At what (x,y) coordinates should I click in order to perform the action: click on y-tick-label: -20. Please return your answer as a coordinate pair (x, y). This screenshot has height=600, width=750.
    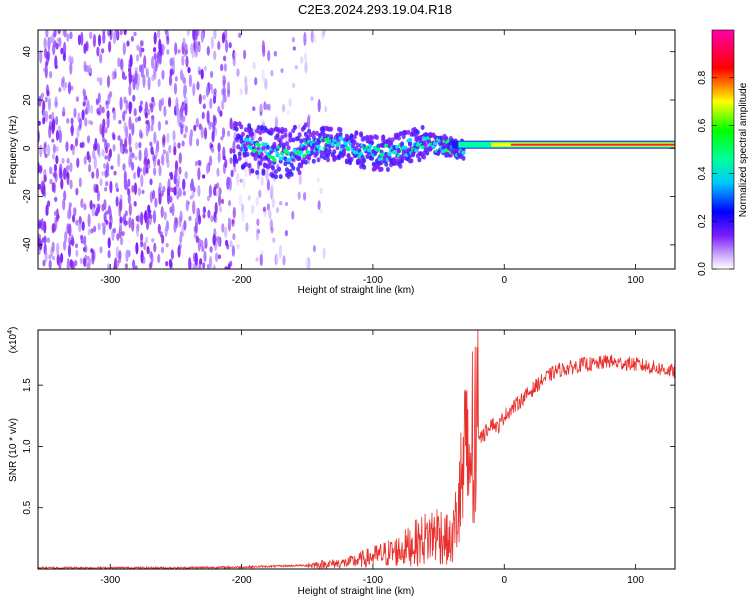
    Looking at the image, I should click on (27, 196).